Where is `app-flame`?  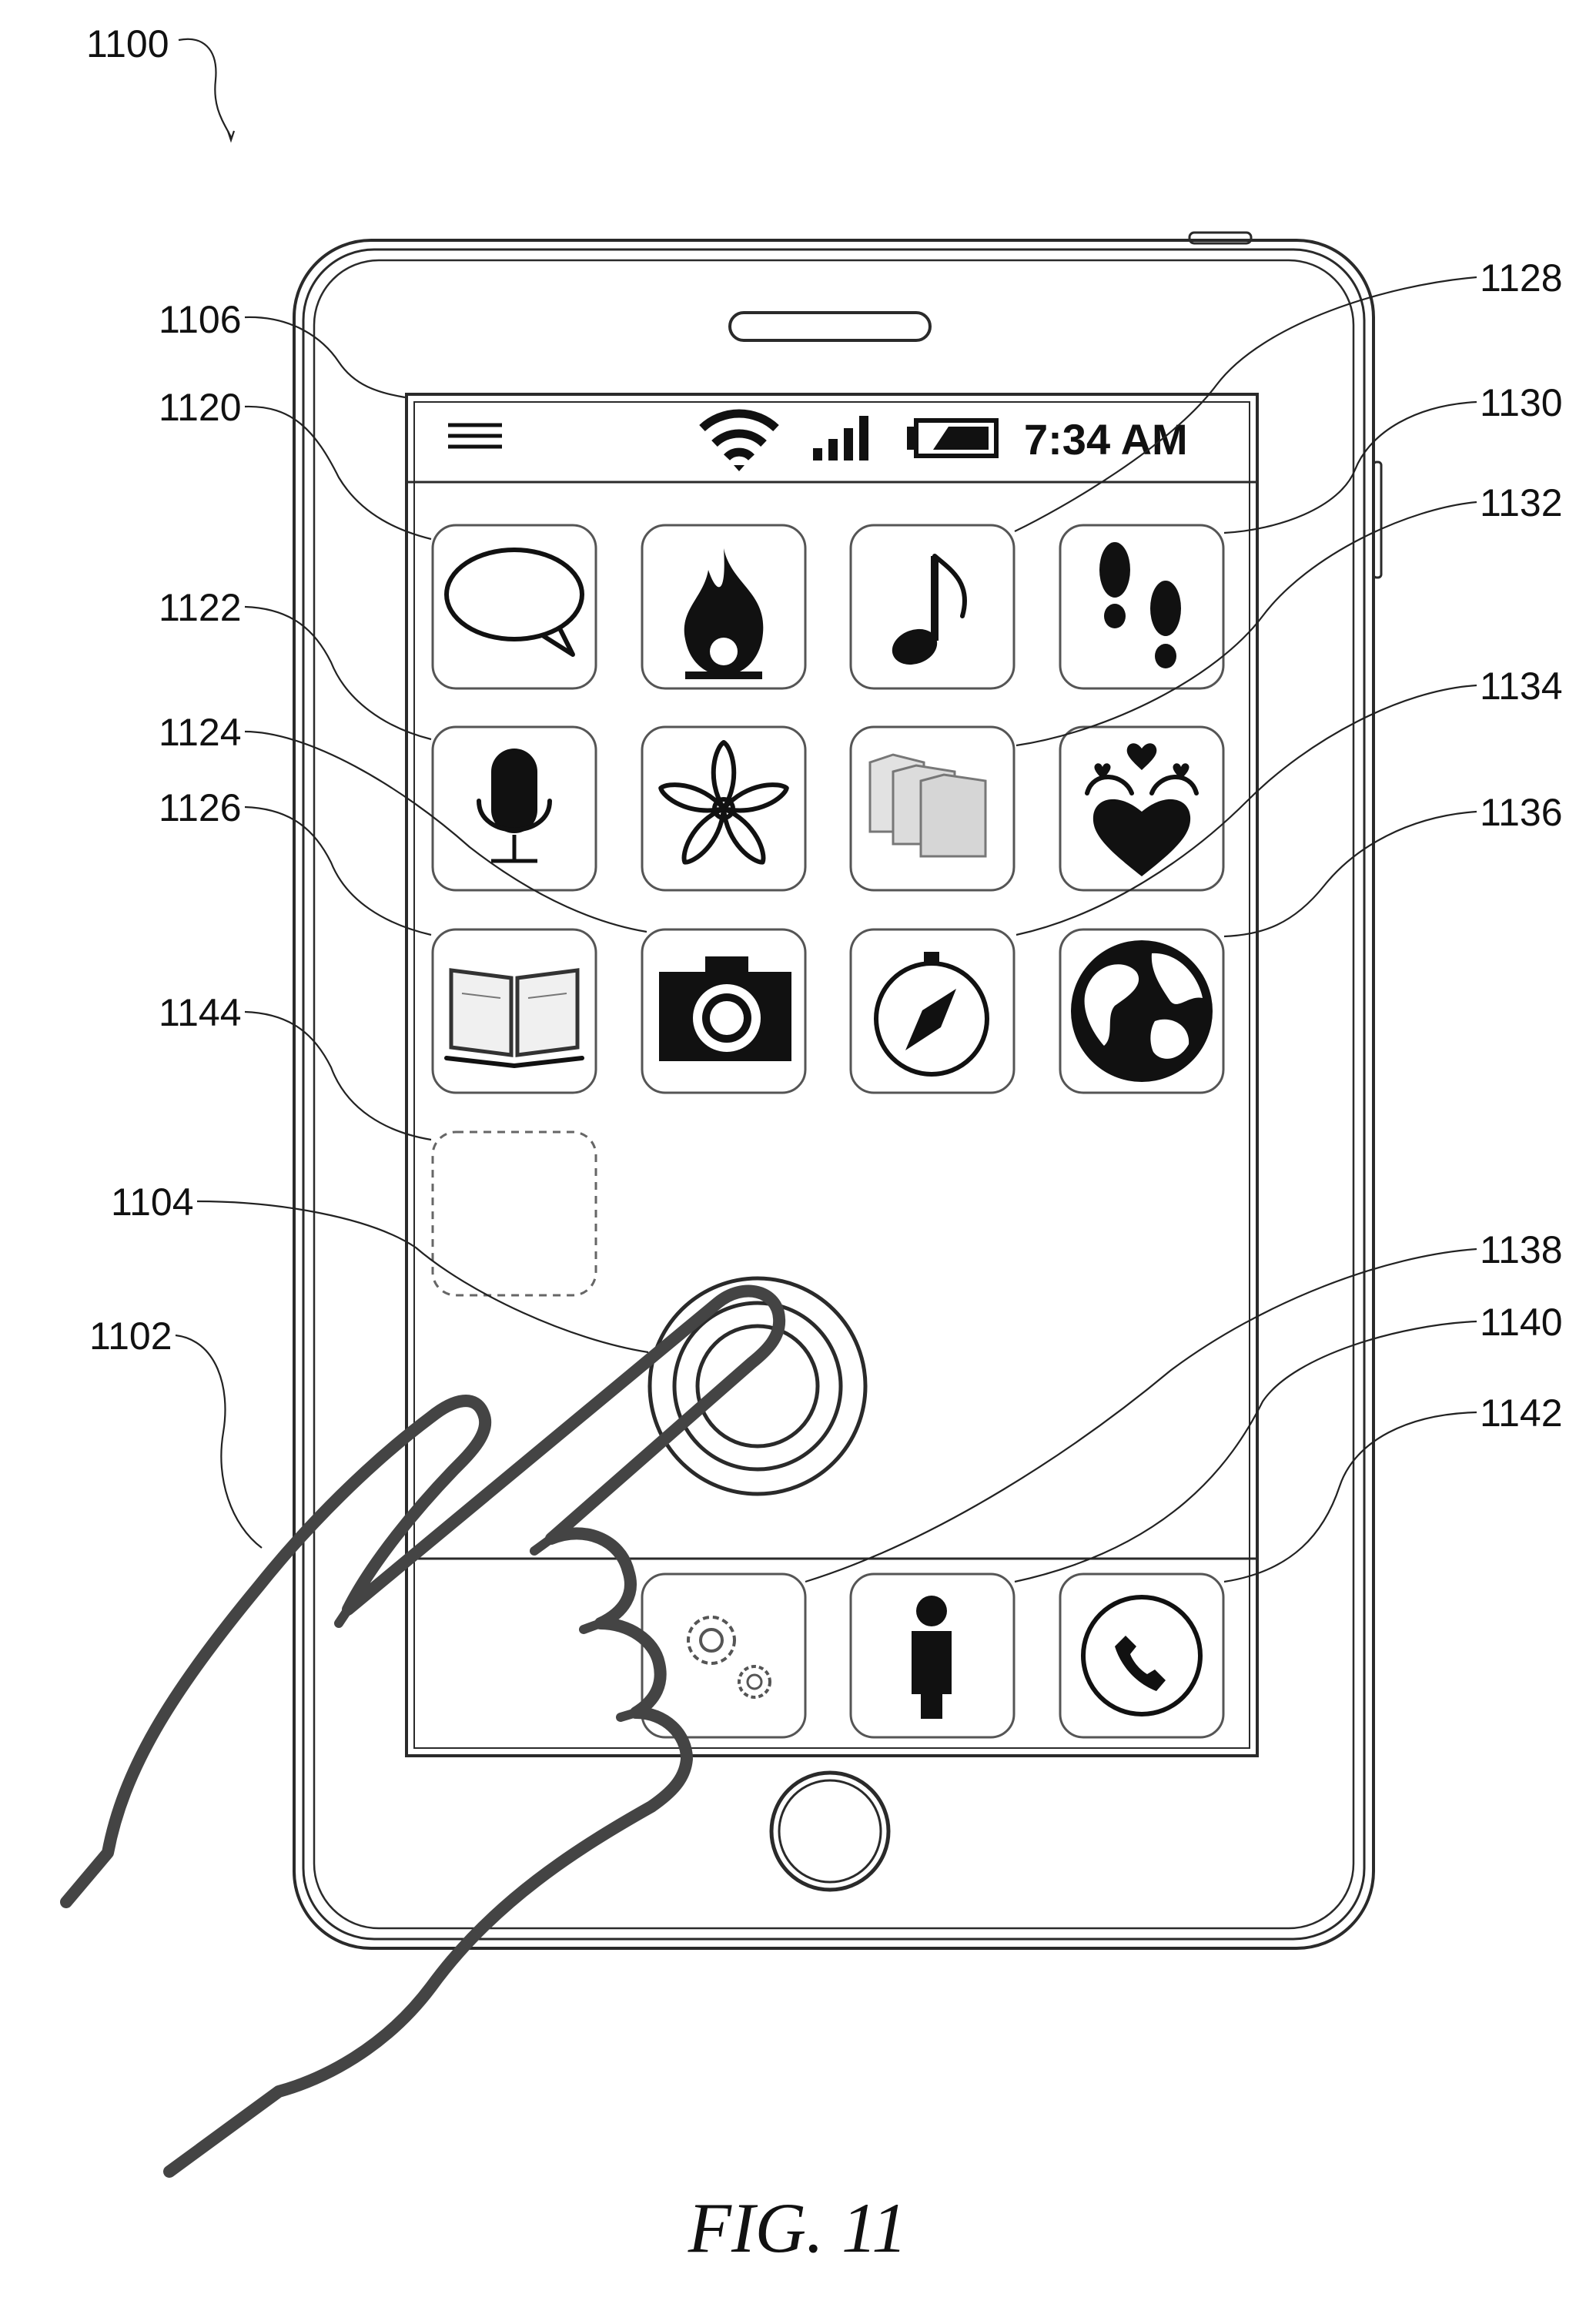 app-flame is located at coordinates (723, 606).